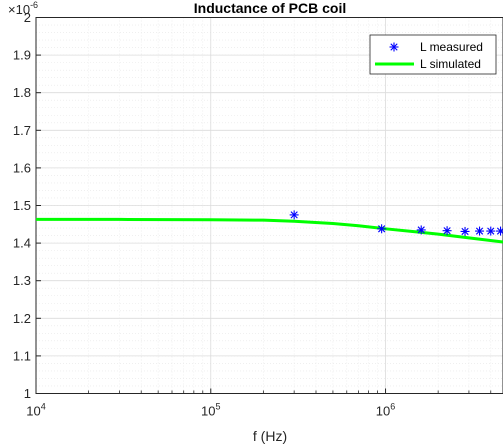 The image size is (503, 447). What do you see at coordinates (451, 47) in the screenshot?
I see `legend-entry-measured: L measured` at bounding box center [451, 47].